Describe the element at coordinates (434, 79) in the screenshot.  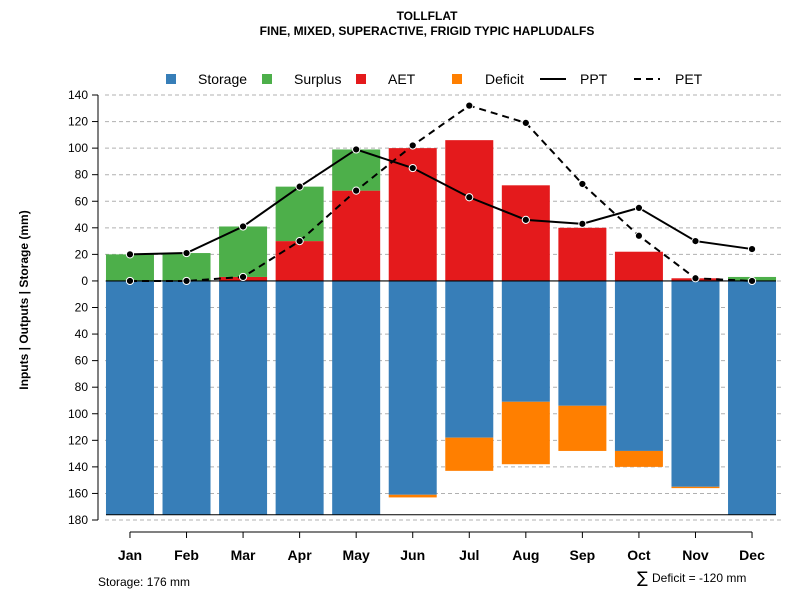
I see `legend: Storage Surplus AET Deficit PPT PET` at that location.